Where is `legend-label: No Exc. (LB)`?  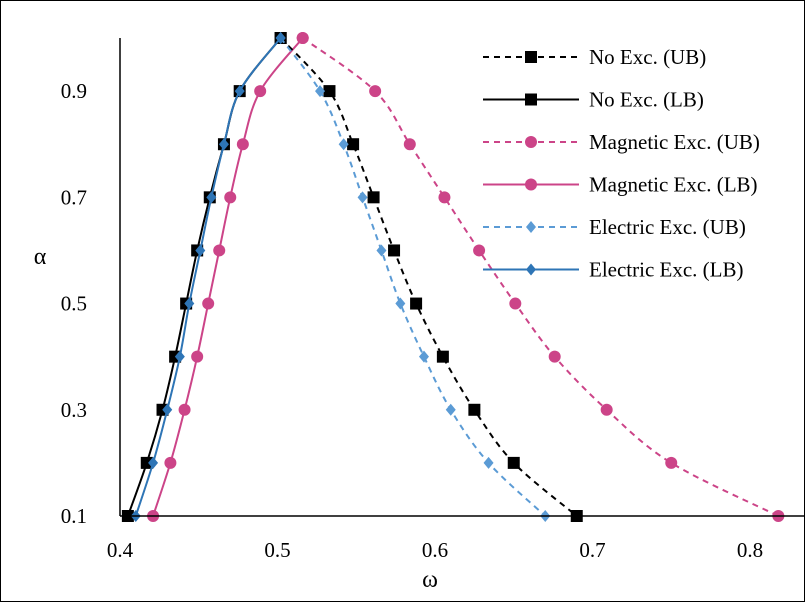
legend-label: No Exc. (LB) is located at coordinates (646, 100).